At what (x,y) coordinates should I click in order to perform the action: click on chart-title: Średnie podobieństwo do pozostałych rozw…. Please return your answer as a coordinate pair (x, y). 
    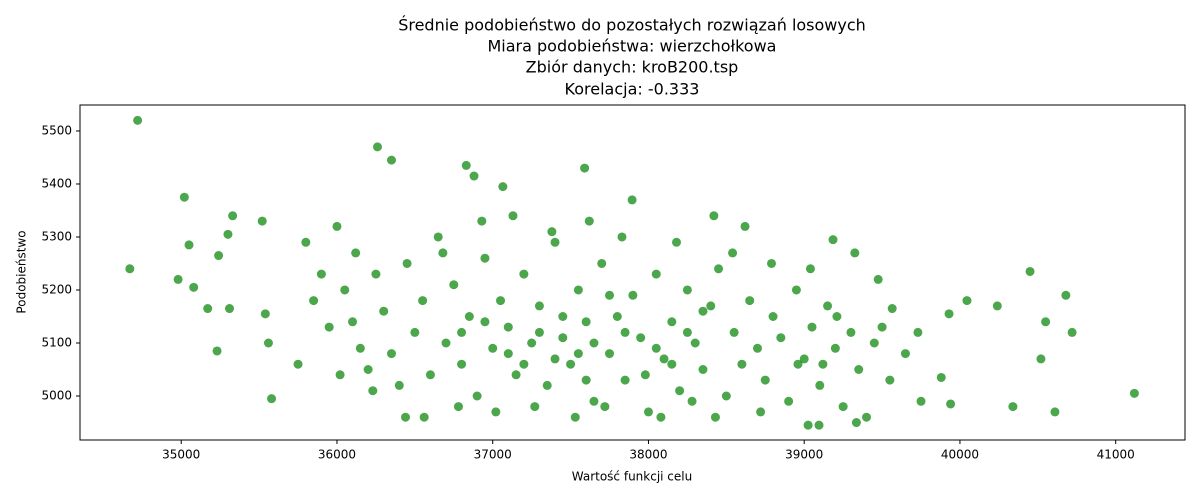
    Looking at the image, I should click on (632, 25).